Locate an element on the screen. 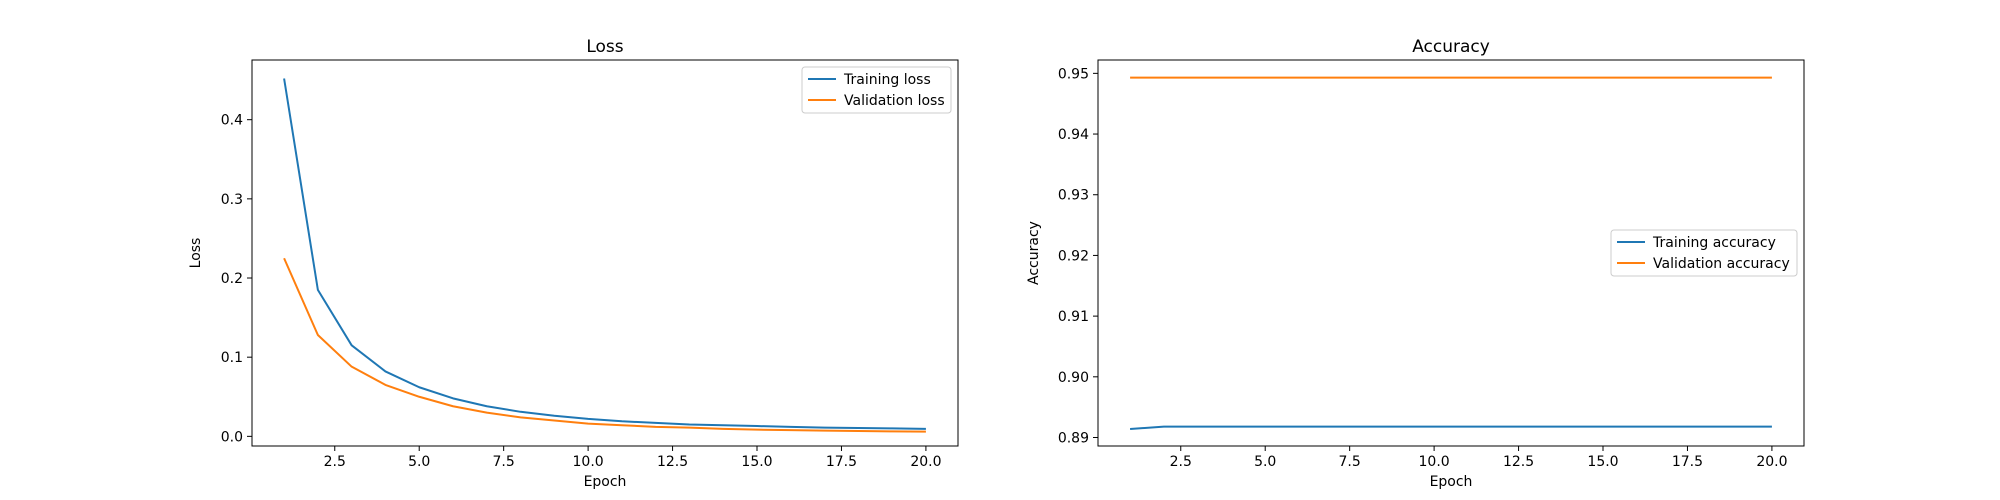  y-axis-label: Loss is located at coordinates (196, 253).